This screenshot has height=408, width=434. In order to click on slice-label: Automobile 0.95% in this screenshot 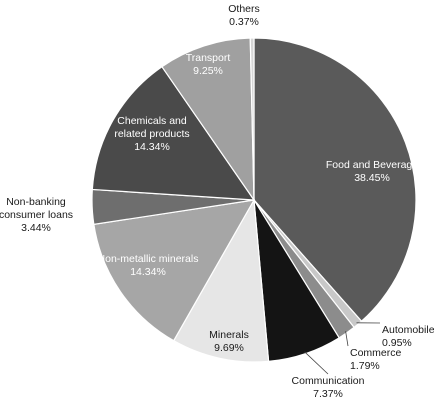, I will do `click(408, 336)`.